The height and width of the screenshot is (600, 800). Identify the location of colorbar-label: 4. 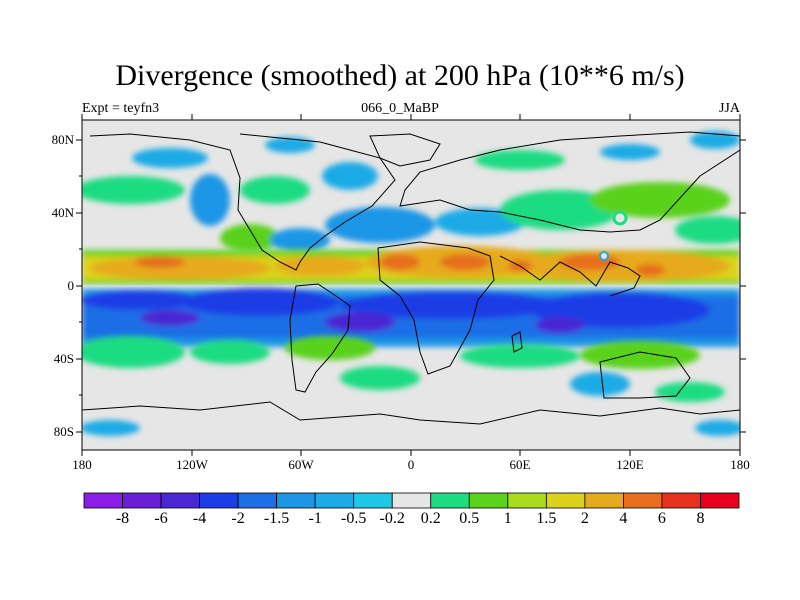
(623, 518).